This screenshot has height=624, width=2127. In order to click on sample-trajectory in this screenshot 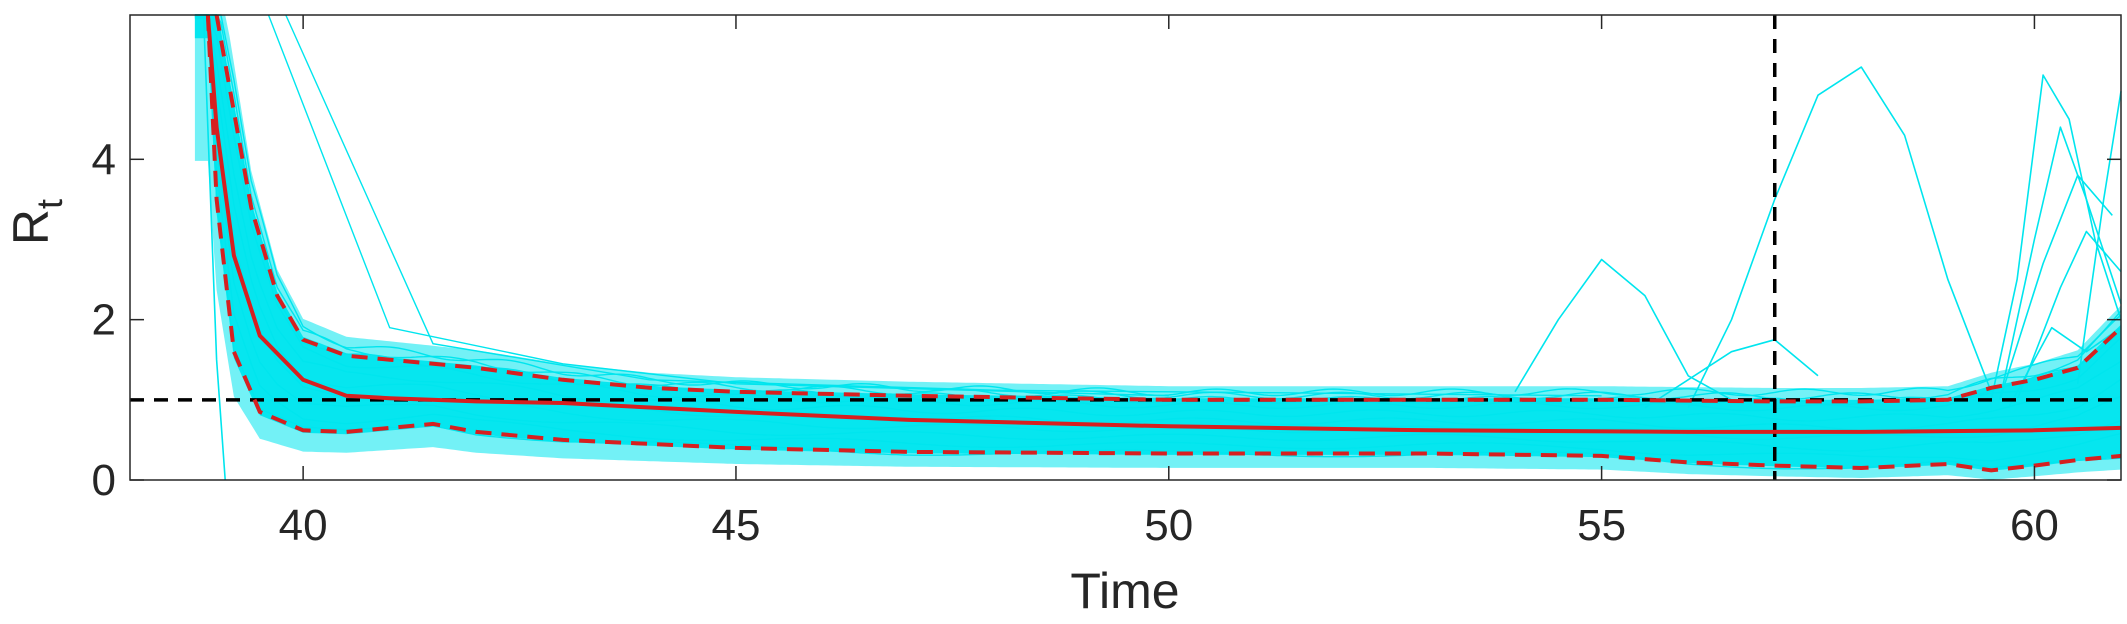, I will do `click(214, 247)`.